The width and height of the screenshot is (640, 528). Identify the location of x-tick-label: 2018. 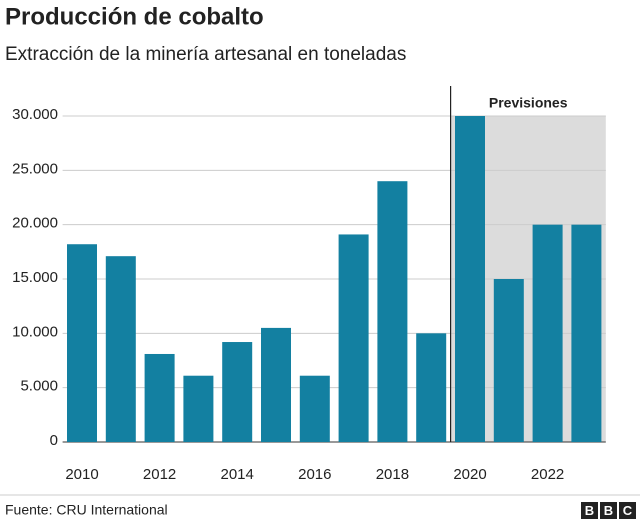
(392, 474).